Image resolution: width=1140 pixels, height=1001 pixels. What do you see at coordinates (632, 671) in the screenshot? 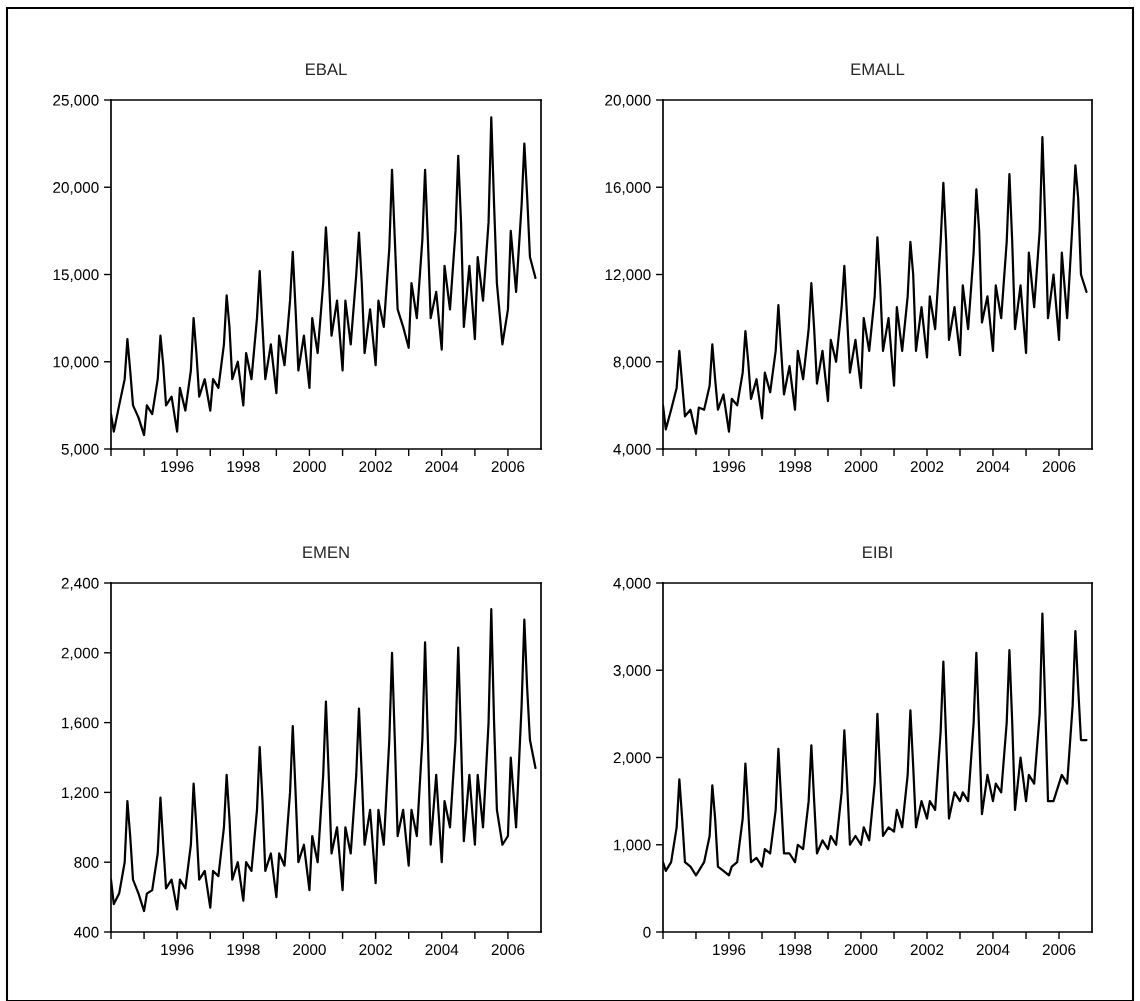
I see `y-tick-label: 3,000` at bounding box center [632, 671].